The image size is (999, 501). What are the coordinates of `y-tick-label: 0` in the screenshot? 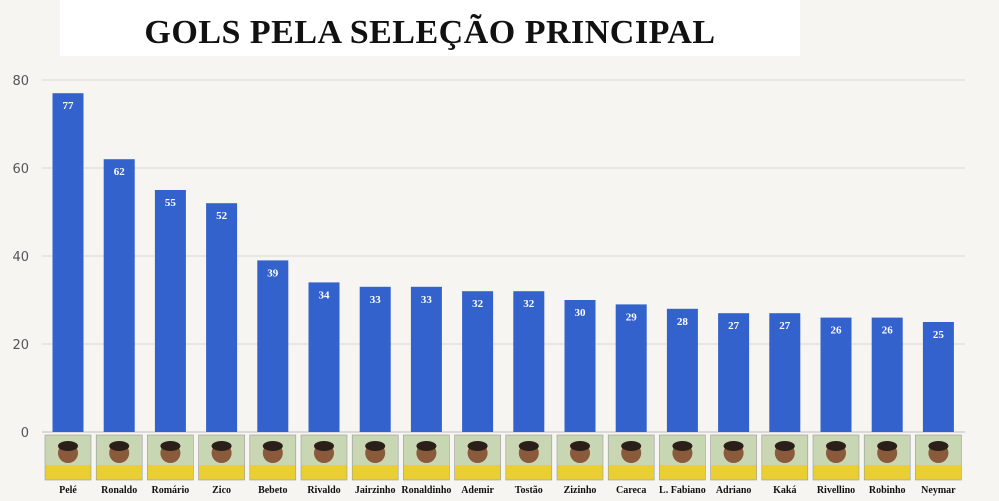 It's located at (25, 433).